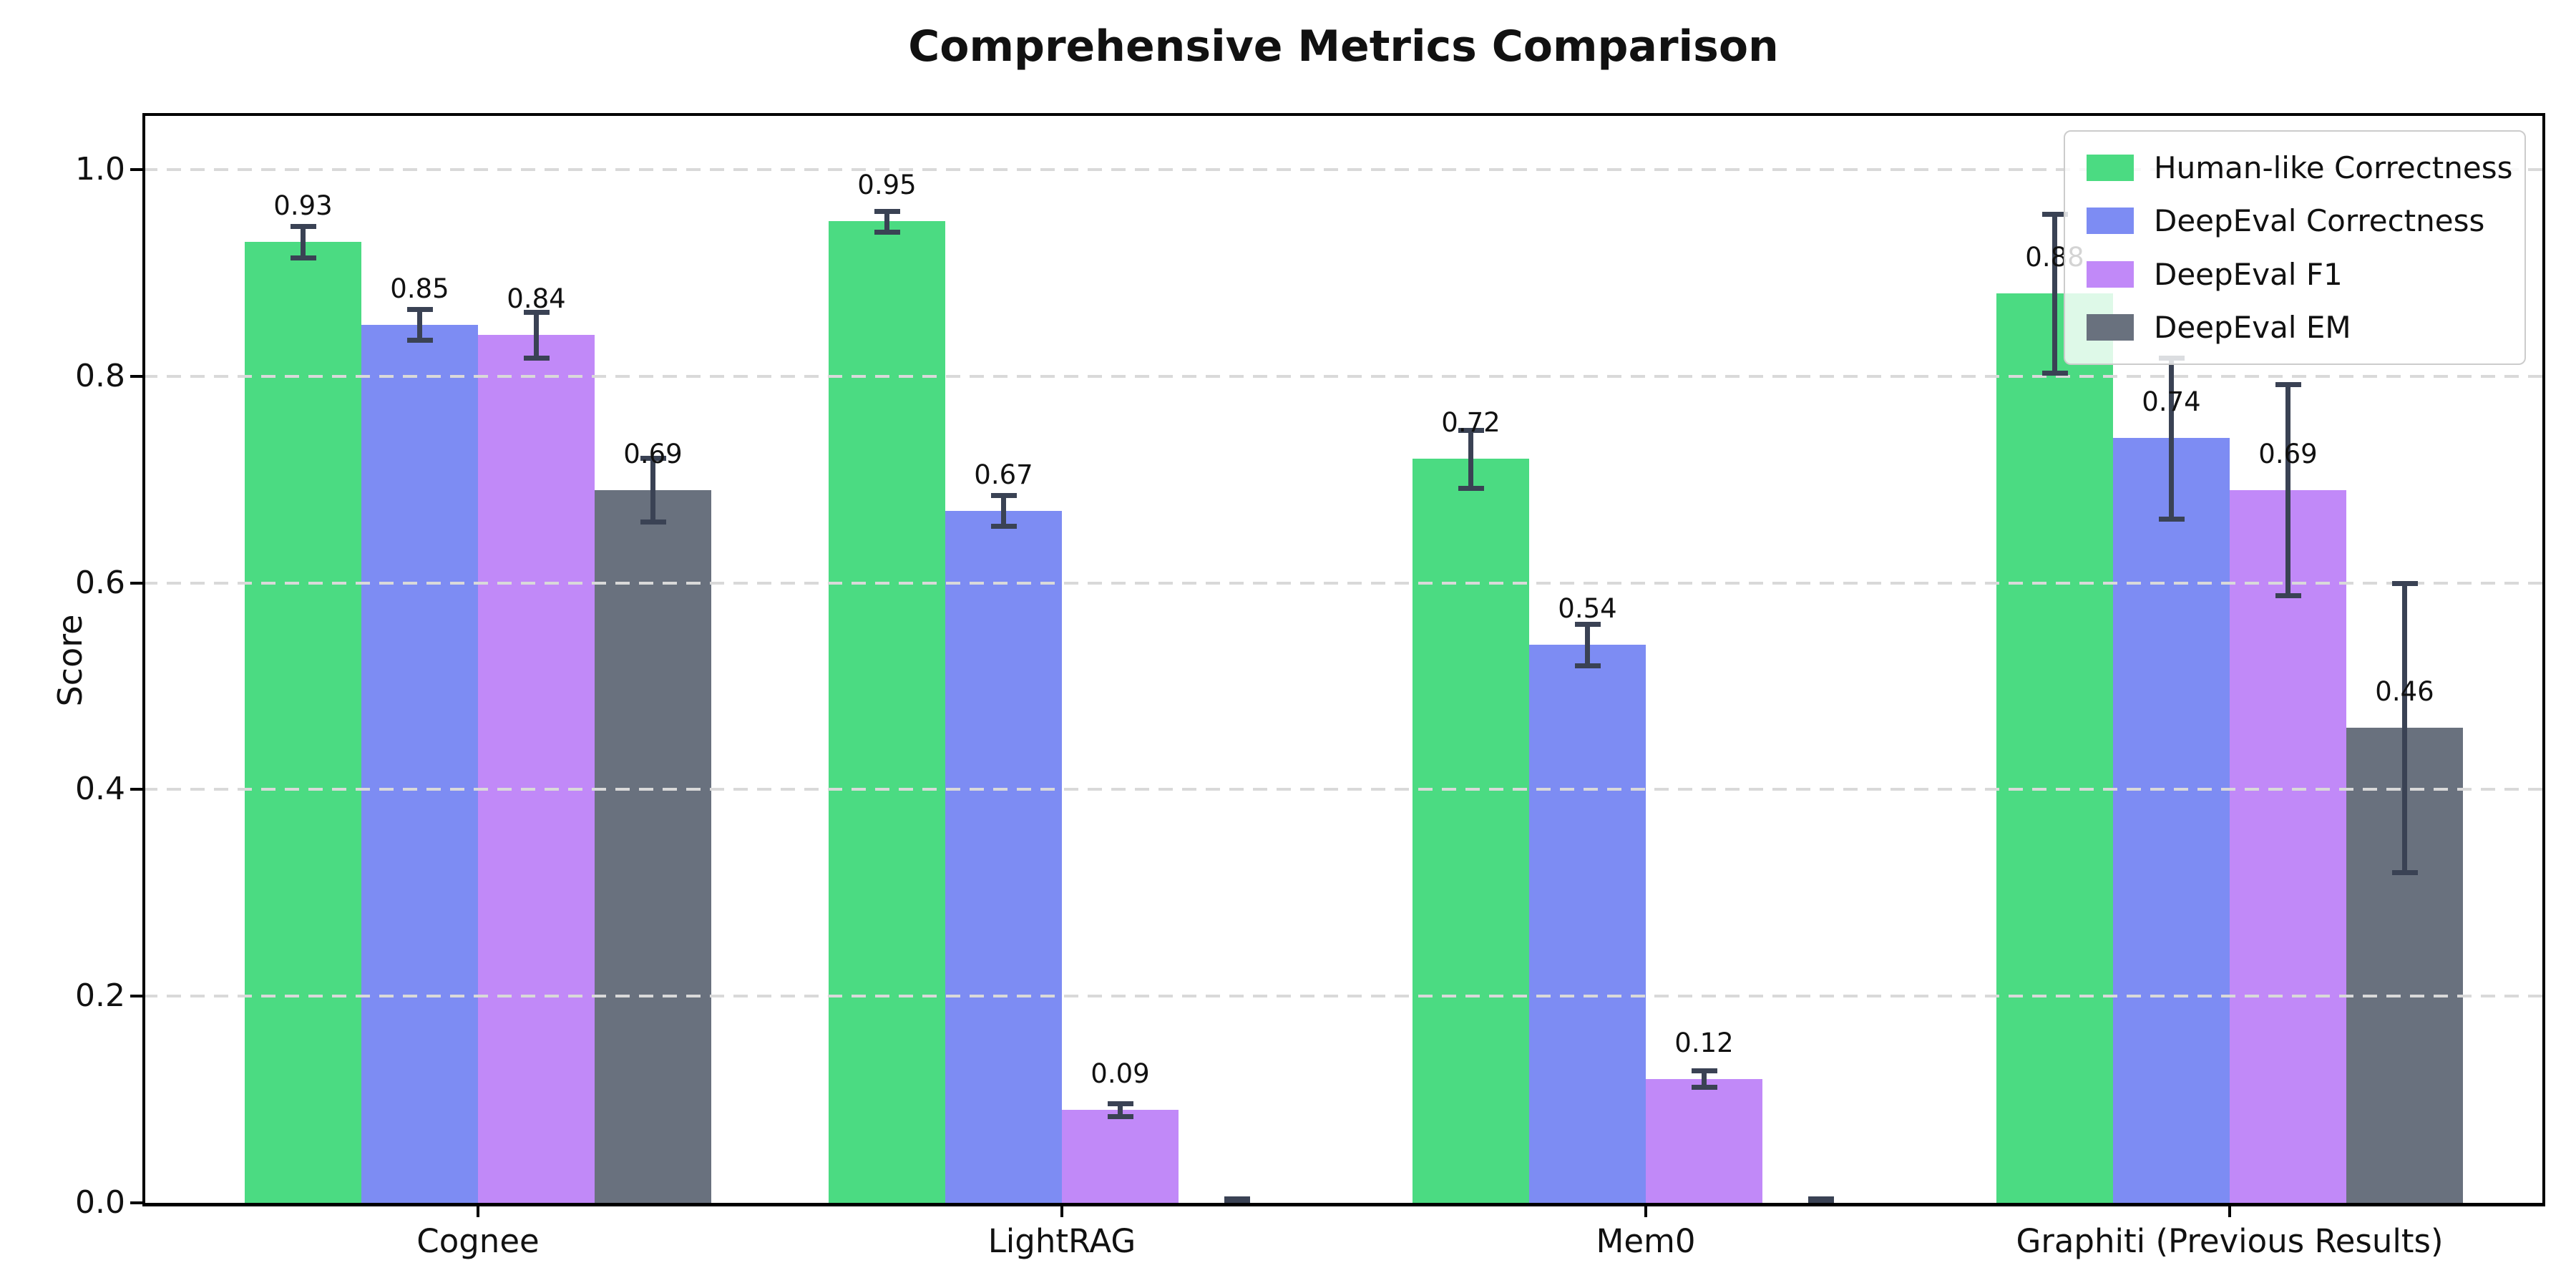 This screenshot has width=2576, height=1288. Describe the element at coordinates (1003, 474) in the screenshot. I see `bar-value-label-deepeval-correctness-1: 0.67` at that location.